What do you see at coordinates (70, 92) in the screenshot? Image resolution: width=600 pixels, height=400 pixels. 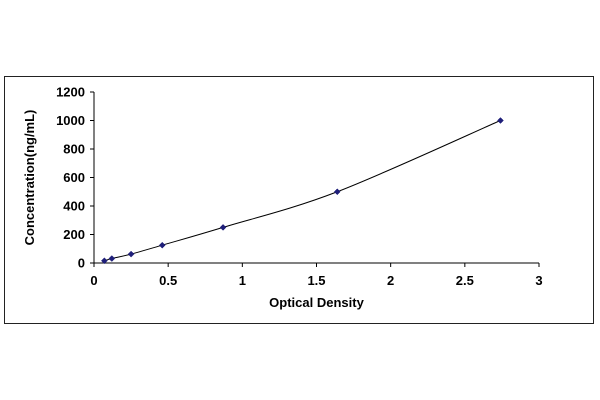 I see `y-tick-label: 1200` at bounding box center [70, 92].